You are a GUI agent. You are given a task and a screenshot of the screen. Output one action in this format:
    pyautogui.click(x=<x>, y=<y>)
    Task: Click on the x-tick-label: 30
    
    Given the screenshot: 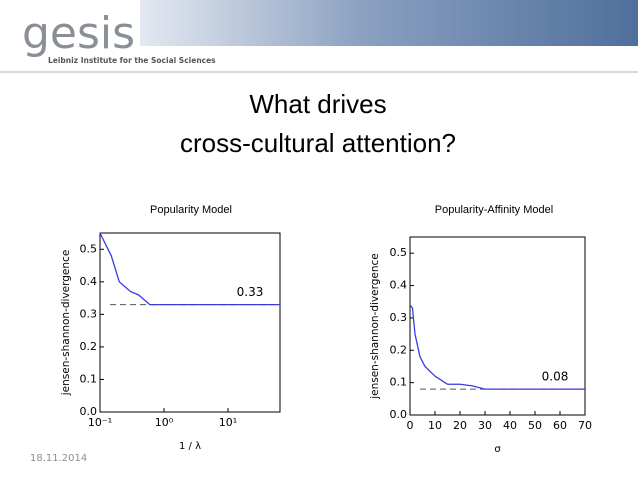 What is the action you would take?
    pyautogui.click(x=485, y=425)
    